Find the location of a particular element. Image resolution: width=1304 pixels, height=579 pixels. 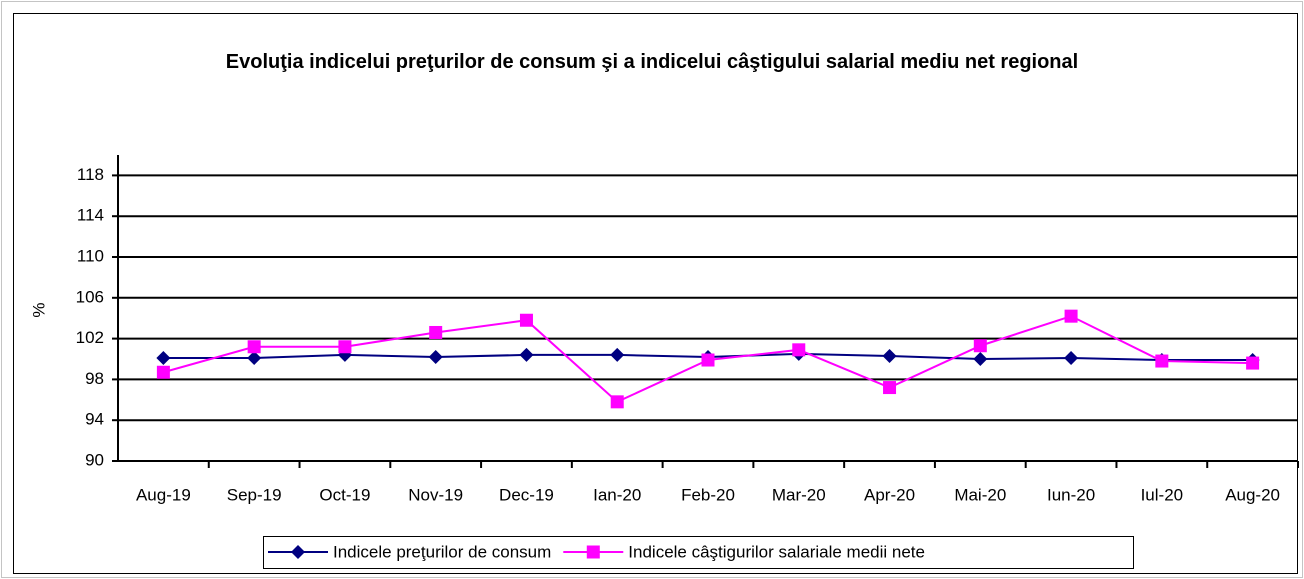

x-tick-label: Aug-19 is located at coordinates (163, 494).